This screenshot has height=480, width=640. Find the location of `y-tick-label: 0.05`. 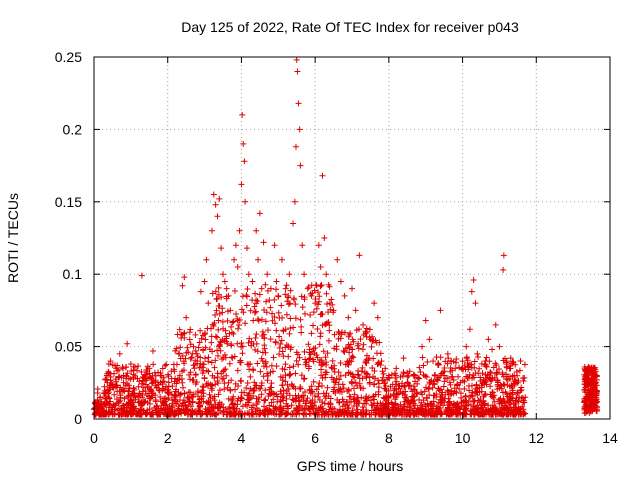

y-tick-label: 0.05 is located at coordinates (68, 347).